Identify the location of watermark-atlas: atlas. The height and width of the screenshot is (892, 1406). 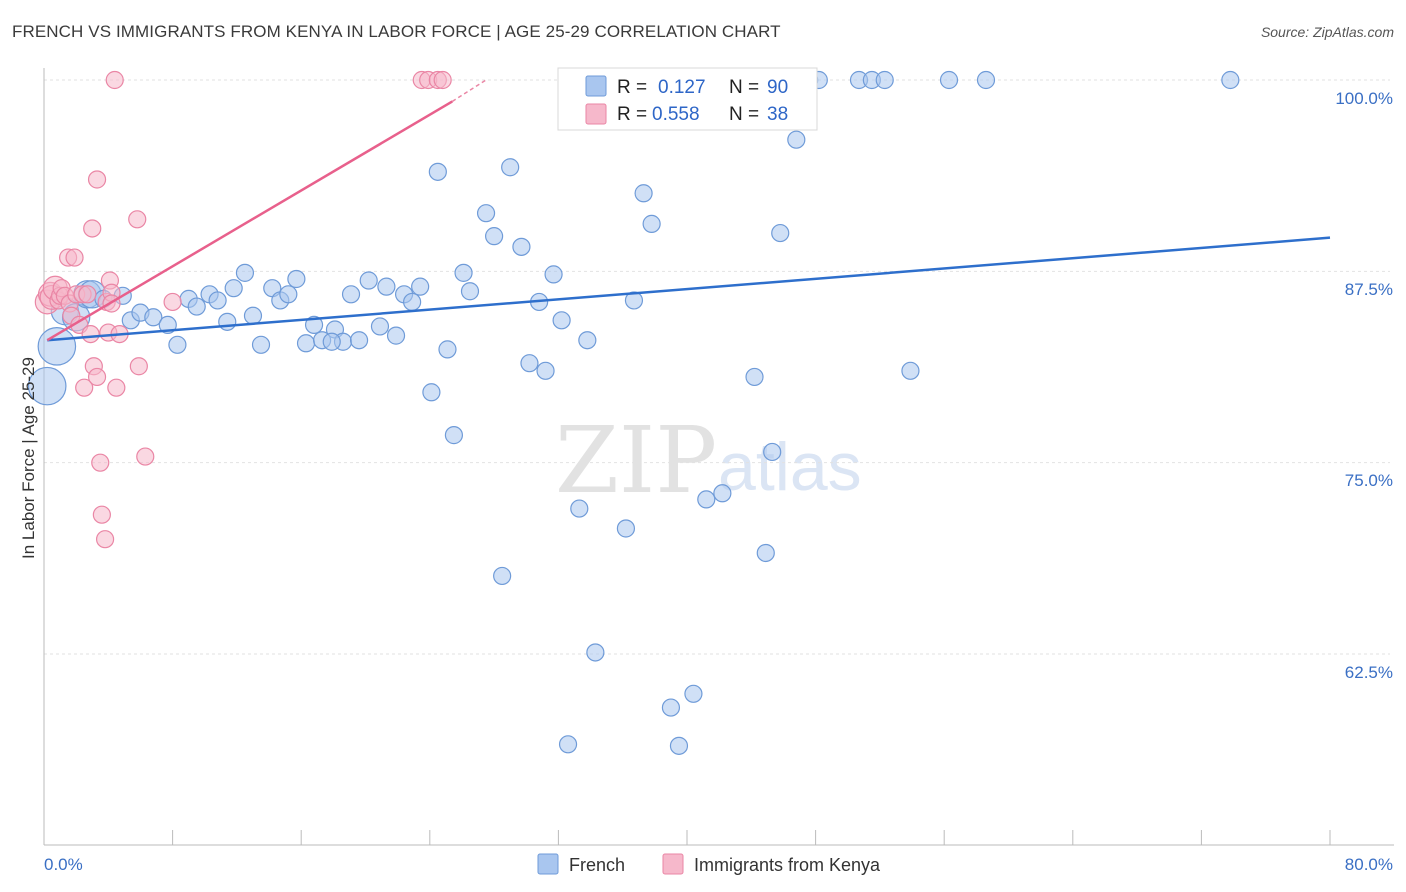
(790, 467).